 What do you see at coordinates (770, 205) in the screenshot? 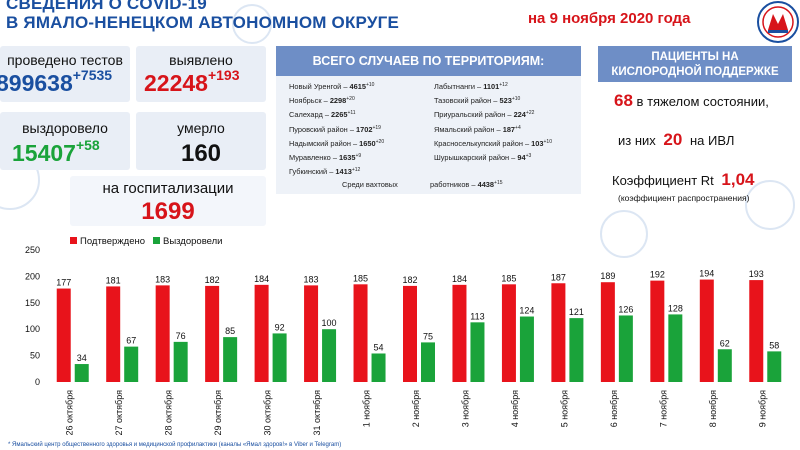
I see `virus-decoration-icon` at bounding box center [770, 205].